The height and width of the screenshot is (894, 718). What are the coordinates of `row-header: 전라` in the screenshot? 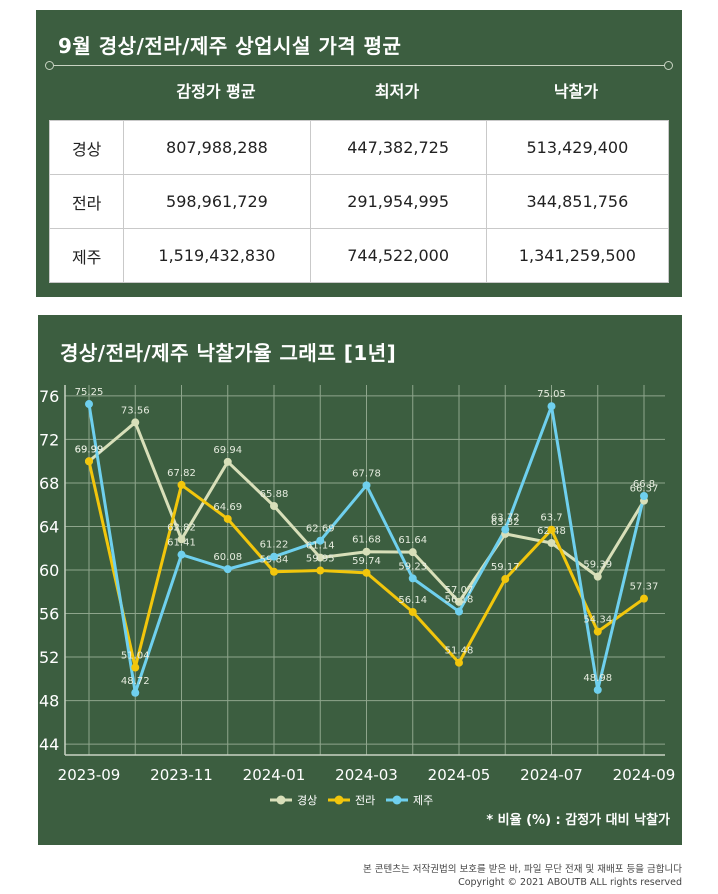 It's located at (86, 201).